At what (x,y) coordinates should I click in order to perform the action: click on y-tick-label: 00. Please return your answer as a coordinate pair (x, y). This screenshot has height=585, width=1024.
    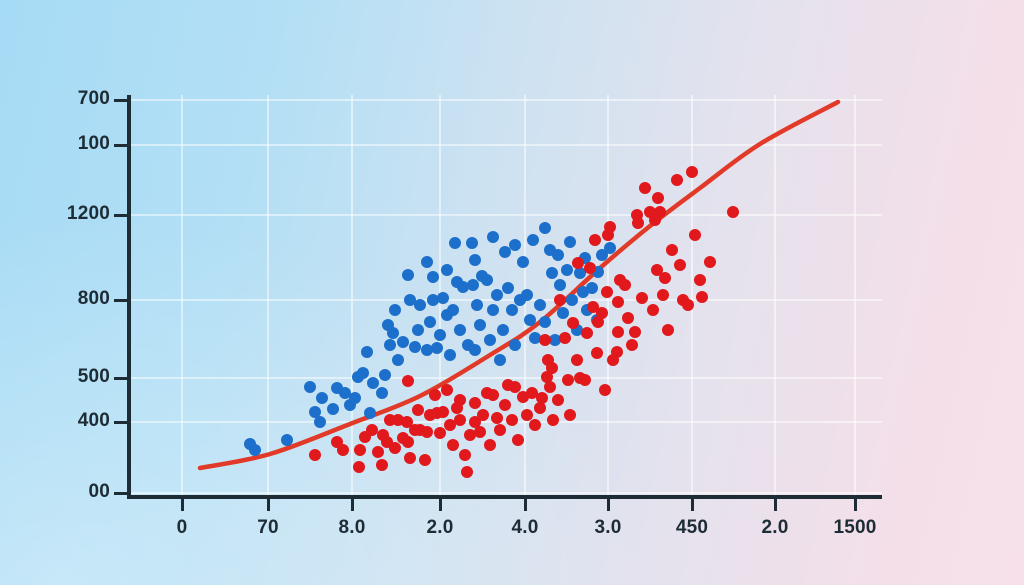
    Looking at the image, I should click on (99, 491).